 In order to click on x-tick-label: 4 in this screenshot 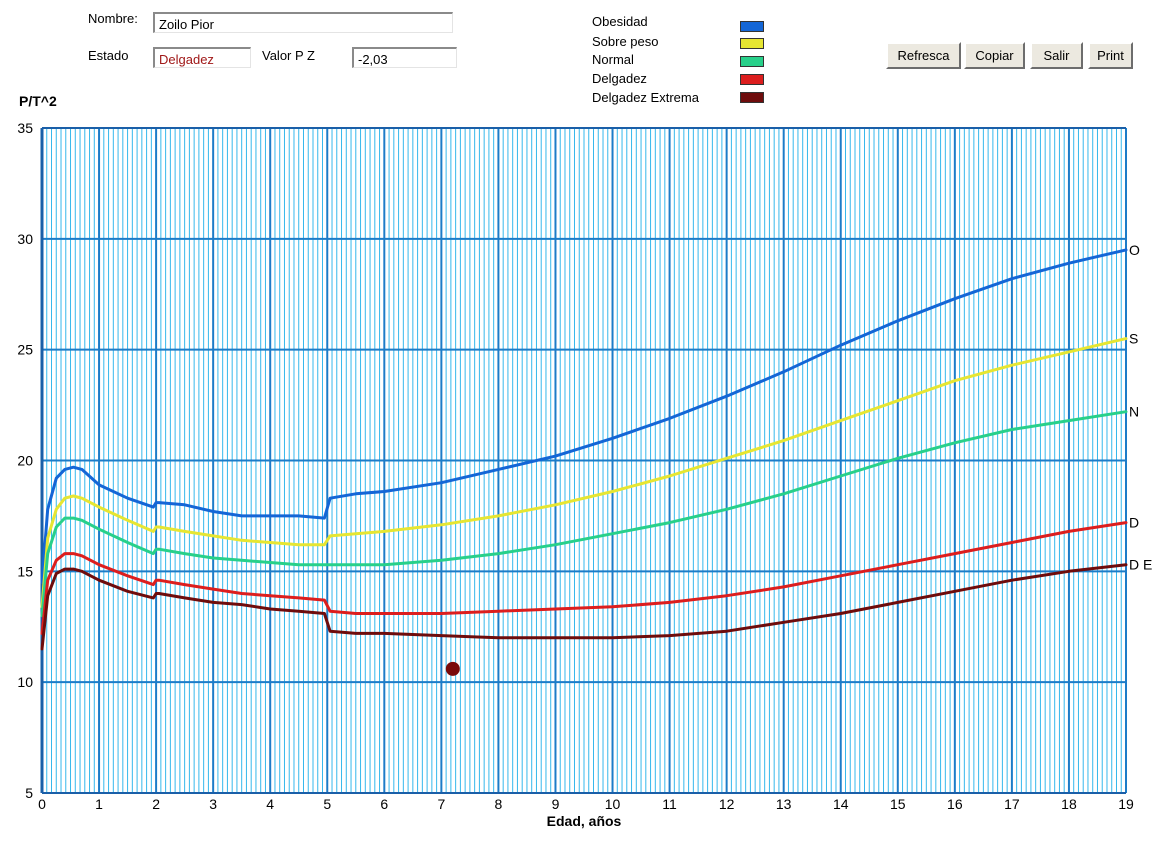, I will do `click(270, 804)`.